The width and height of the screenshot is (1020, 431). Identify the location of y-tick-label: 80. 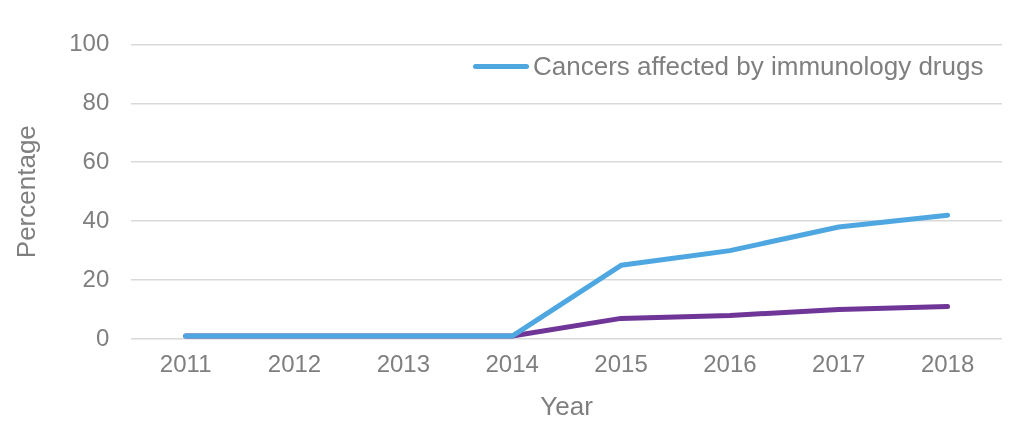
(96, 101).